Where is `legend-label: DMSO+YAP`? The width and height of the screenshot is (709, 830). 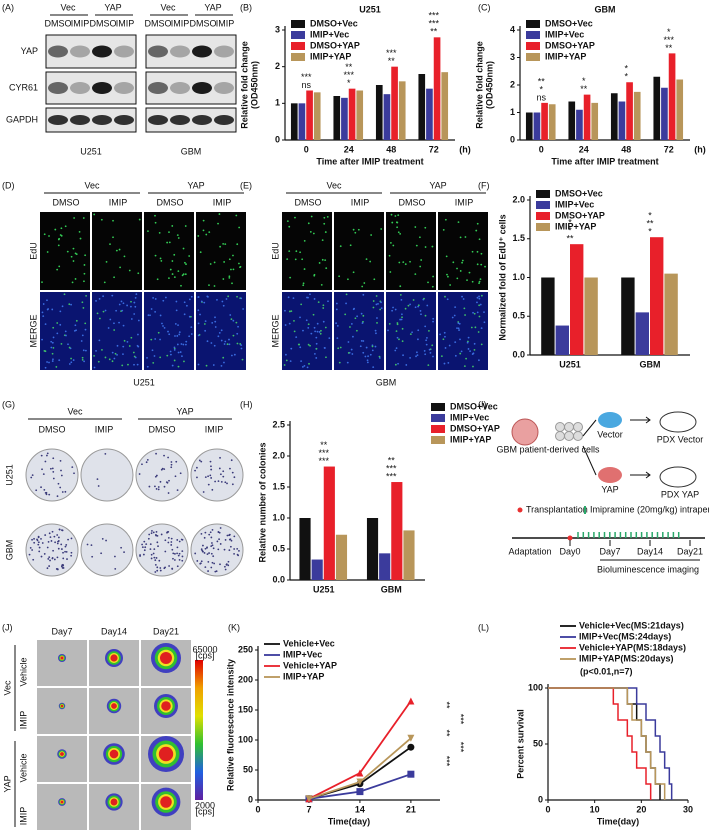
legend-label: DMSO+YAP is located at coordinates (475, 428).